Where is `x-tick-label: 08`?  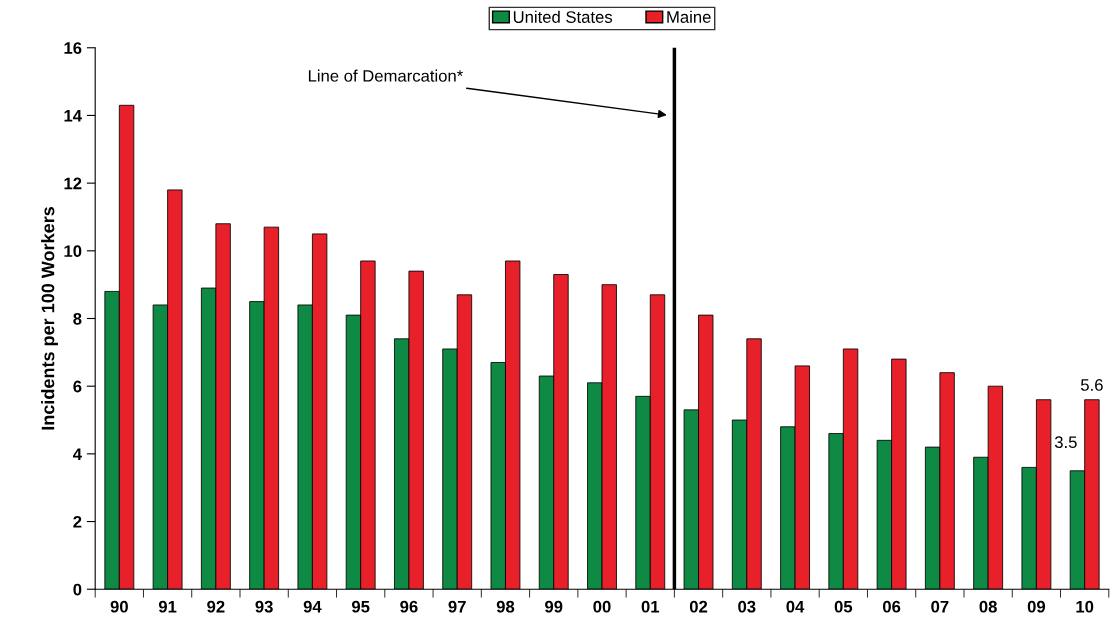
x-tick-label: 08 is located at coordinates (988, 606).